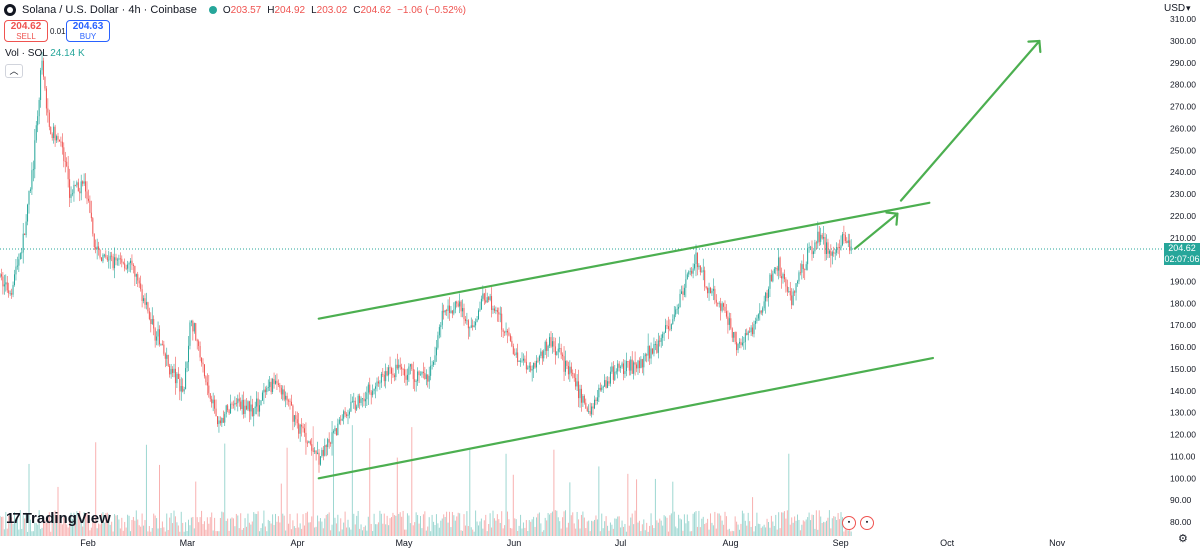 Image resolution: width=1200 pixels, height=552 pixels. I want to click on currency-selector: USD, so click(1175, 8).